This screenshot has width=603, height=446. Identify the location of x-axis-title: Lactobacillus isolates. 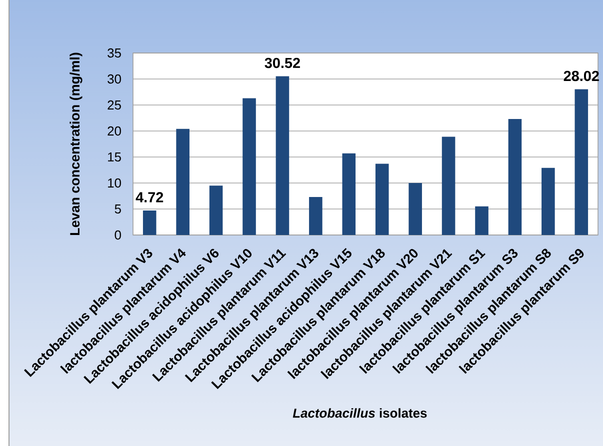
(359, 413).